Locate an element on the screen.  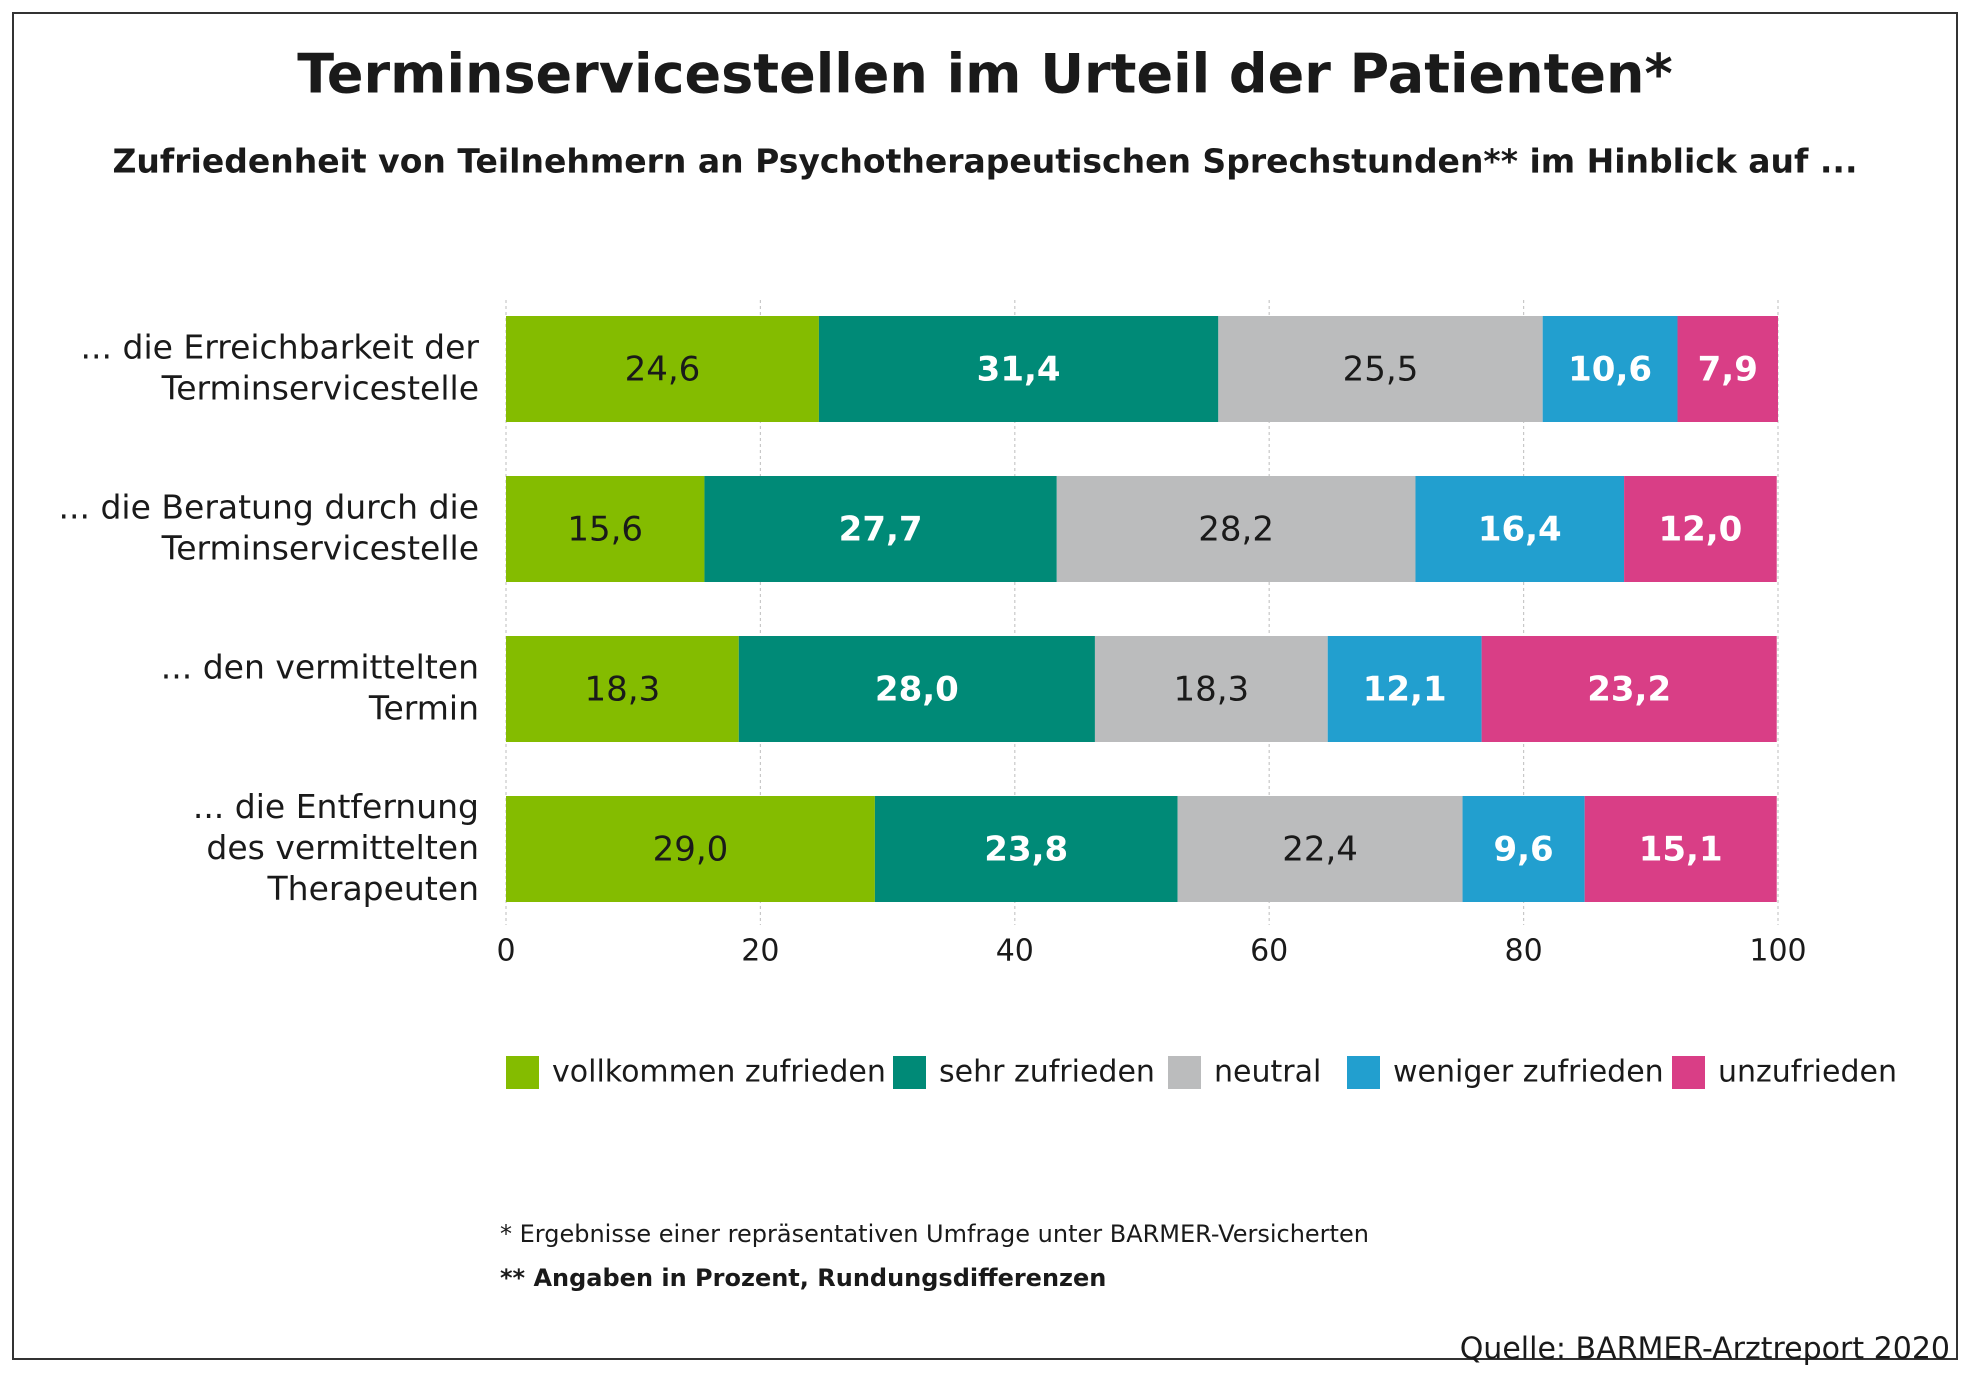
legend-label: weniger zufrieden is located at coordinates (1528, 1072).